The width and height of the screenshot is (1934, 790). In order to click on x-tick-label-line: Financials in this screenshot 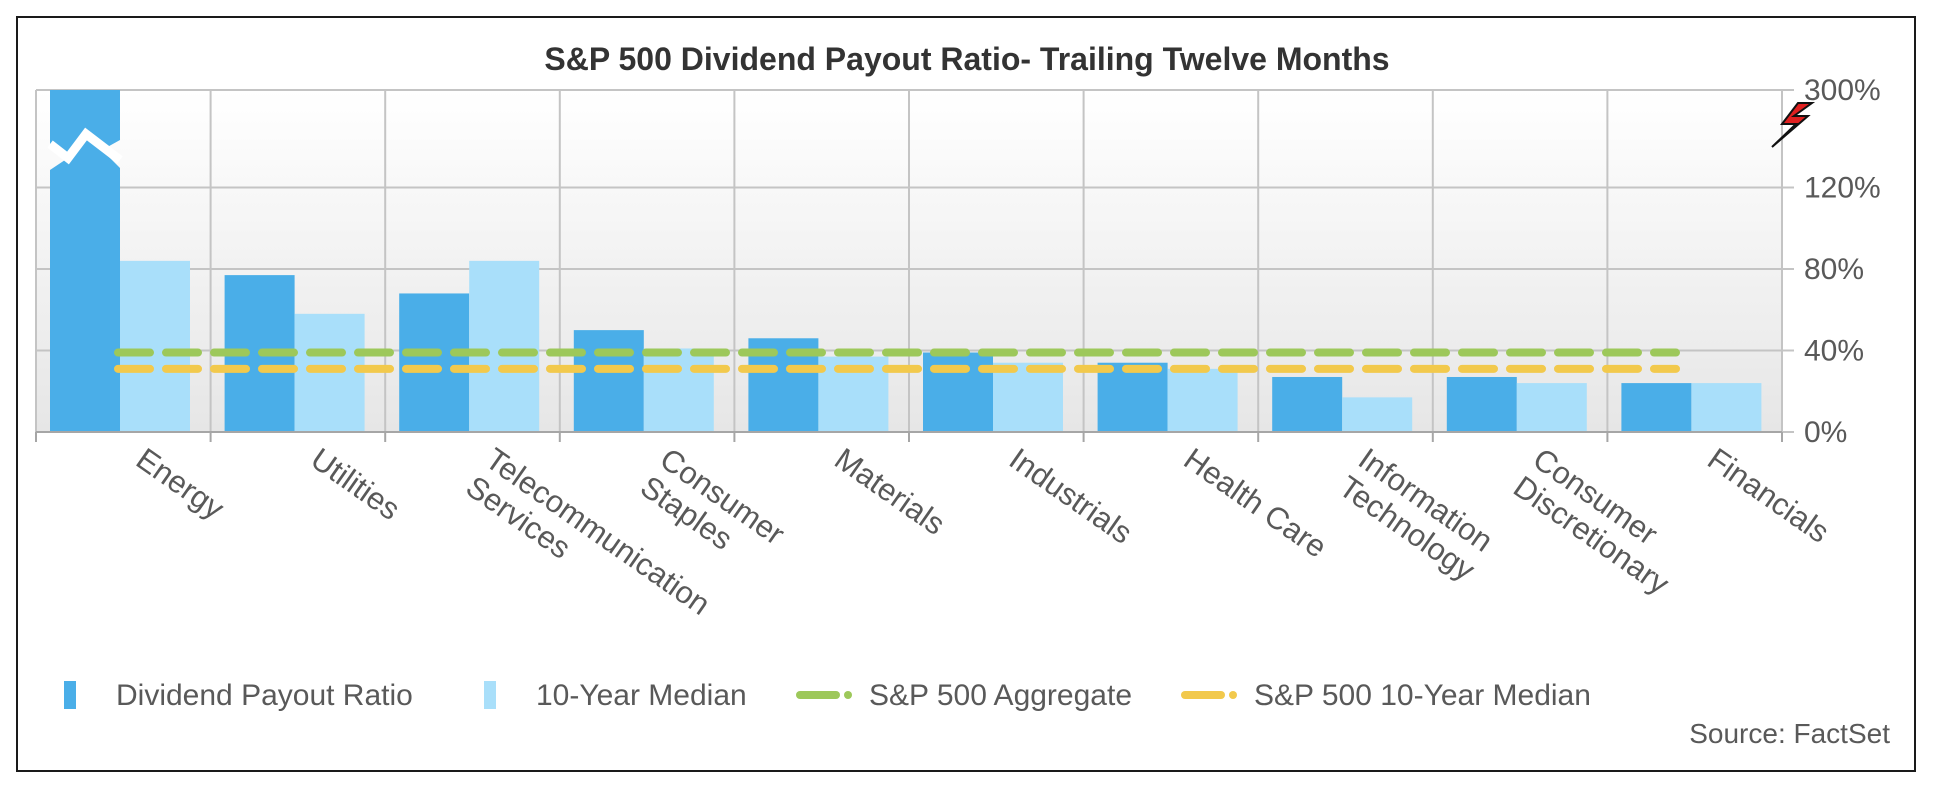, I will do `click(1768, 495)`.